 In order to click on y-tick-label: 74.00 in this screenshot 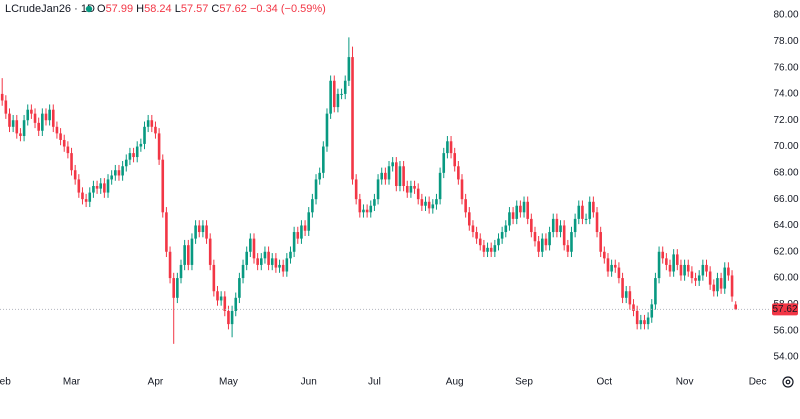, I will do `click(785, 94)`.